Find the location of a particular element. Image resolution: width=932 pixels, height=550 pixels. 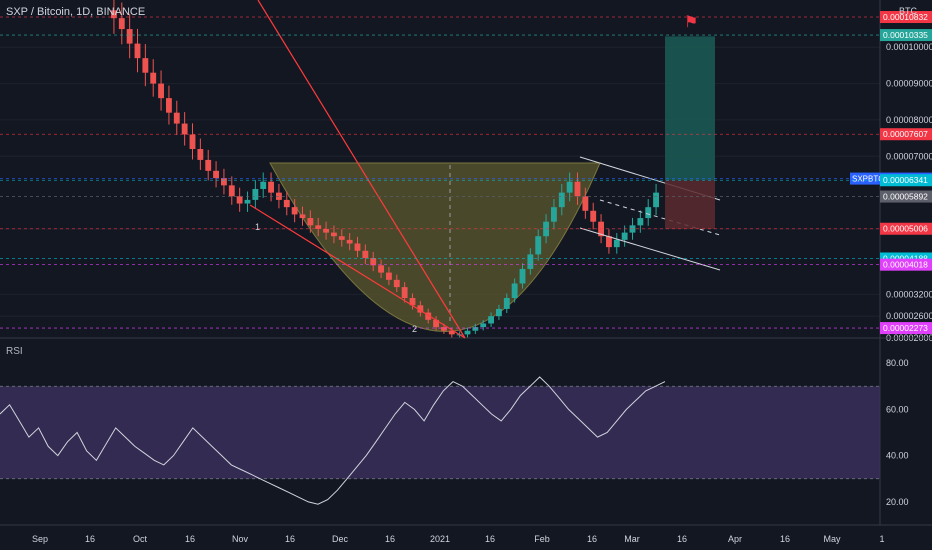

y-tick-label: 0.00008000 is located at coordinates (909, 120).